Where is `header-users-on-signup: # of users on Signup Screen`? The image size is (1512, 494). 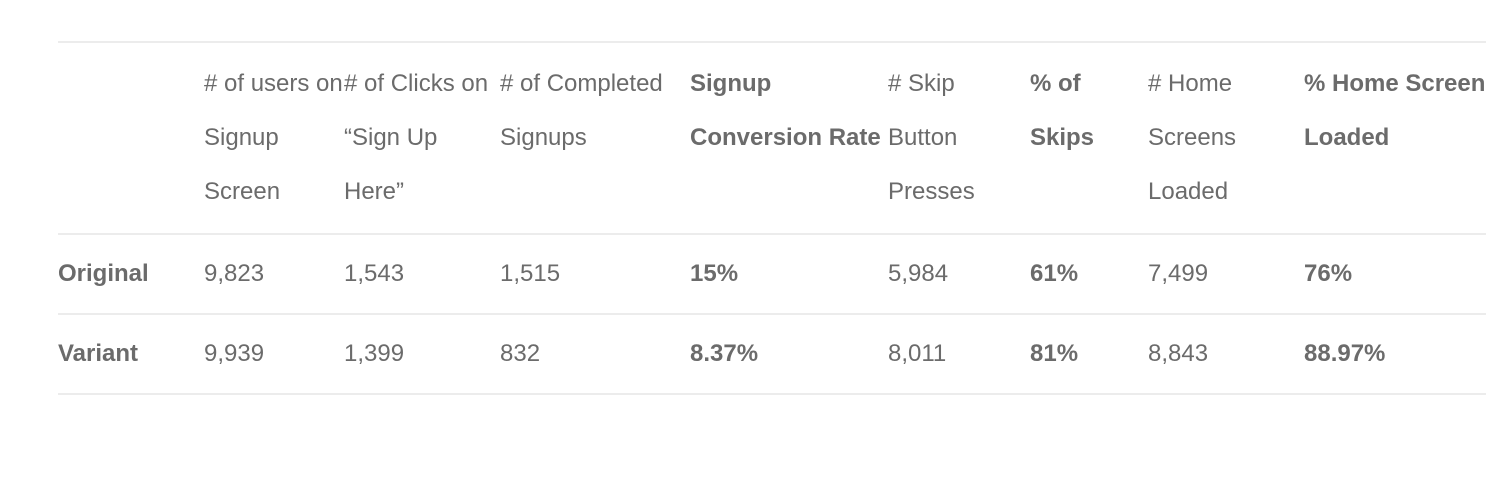 header-users-on-signup: # of users on Signup Screen is located at coordinates (273, 137).